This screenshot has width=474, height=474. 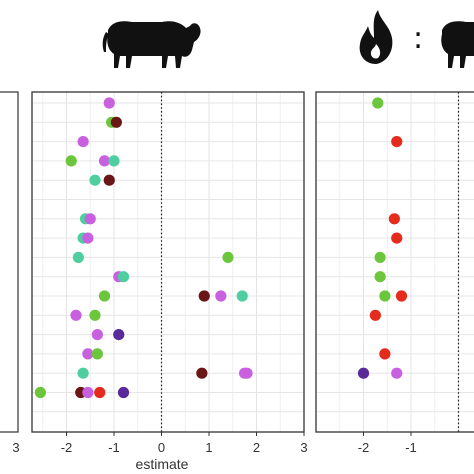 I want to click on x-tick-label: 0, so click(x=161, y=447).